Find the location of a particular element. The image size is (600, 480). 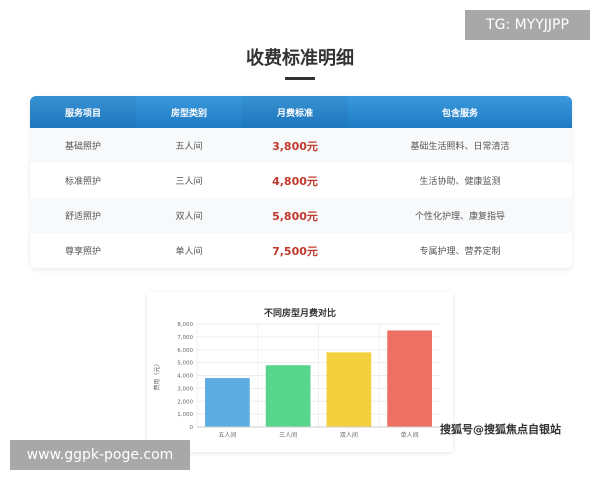

table-cell: 基础照护 is located at coordinates (82, 147).